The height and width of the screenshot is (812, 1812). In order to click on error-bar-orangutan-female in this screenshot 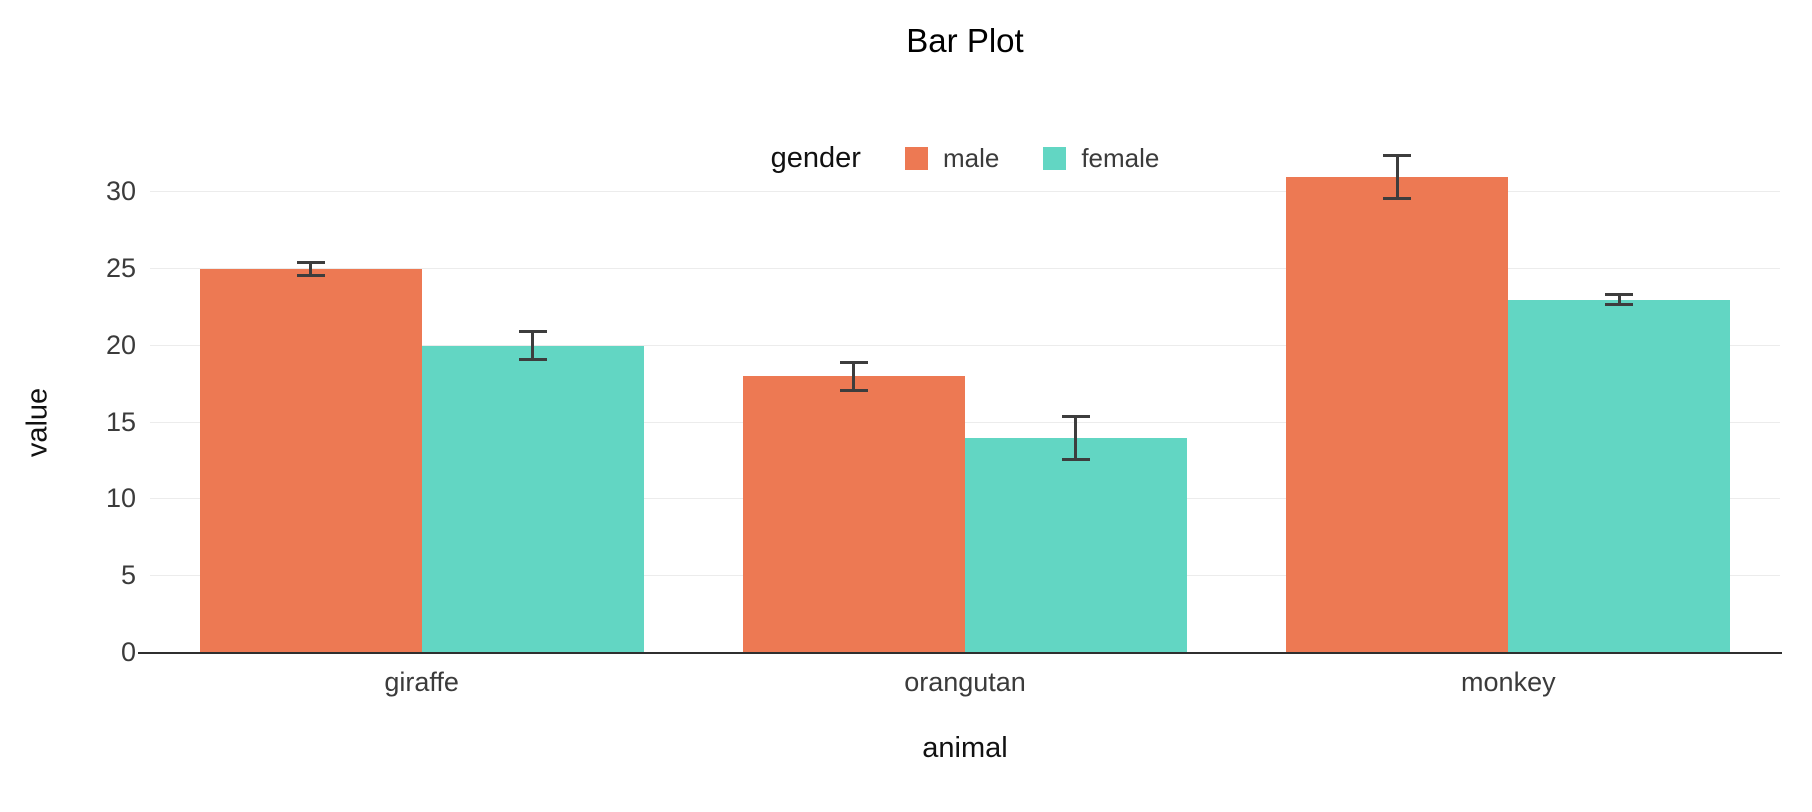, I will do `click(1075, 437)`.